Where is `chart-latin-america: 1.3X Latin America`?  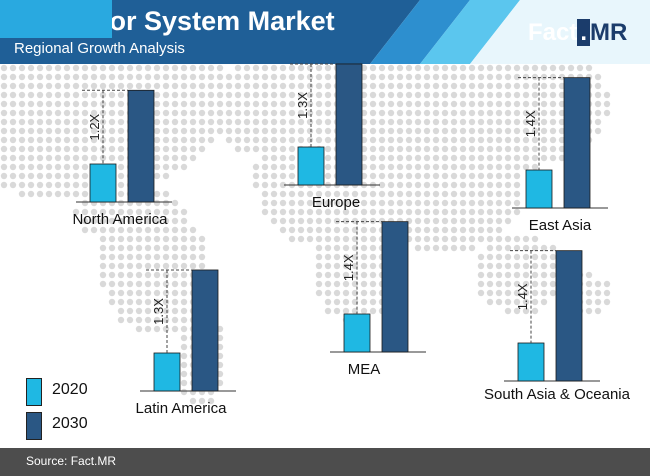 chart-latin-america: 1.3X Latin America is located at coordinates (186, 343).